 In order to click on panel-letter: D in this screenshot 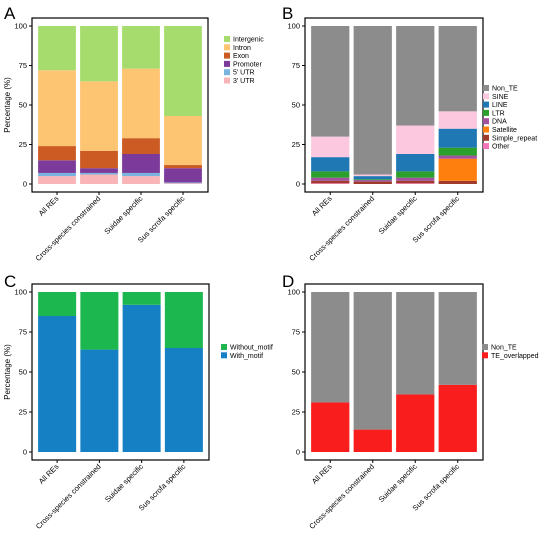, I will do `click(288, 281)`.